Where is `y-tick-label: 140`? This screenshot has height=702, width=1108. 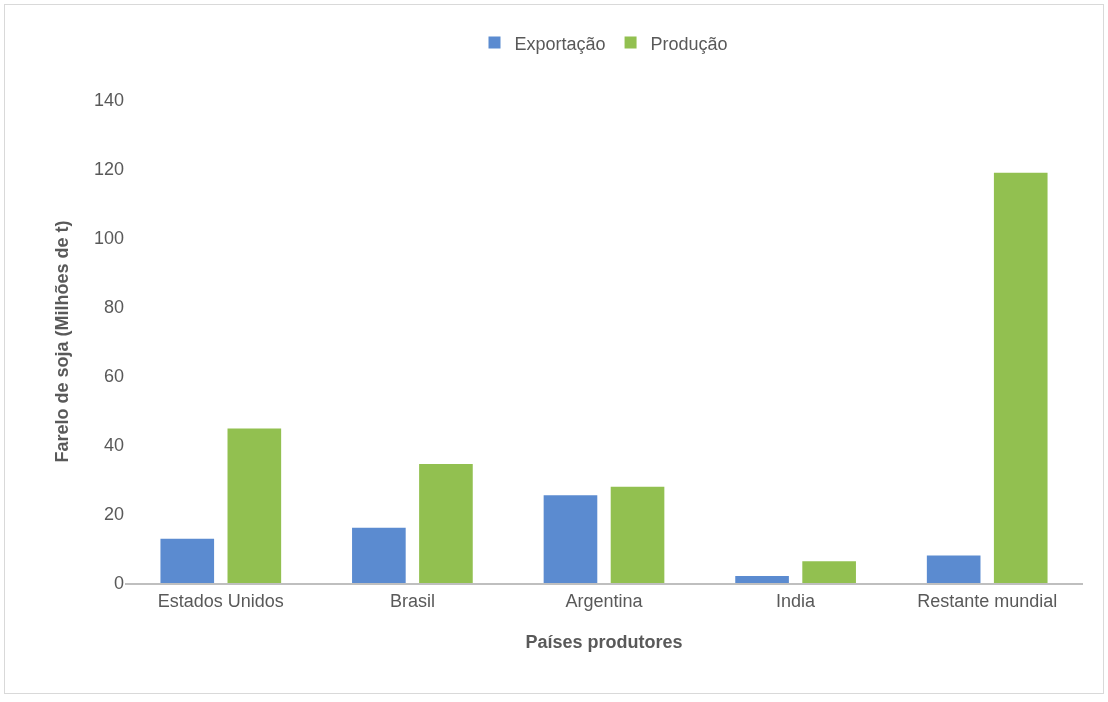
y-tick-label: 140 is located at coordinates (108, 100).